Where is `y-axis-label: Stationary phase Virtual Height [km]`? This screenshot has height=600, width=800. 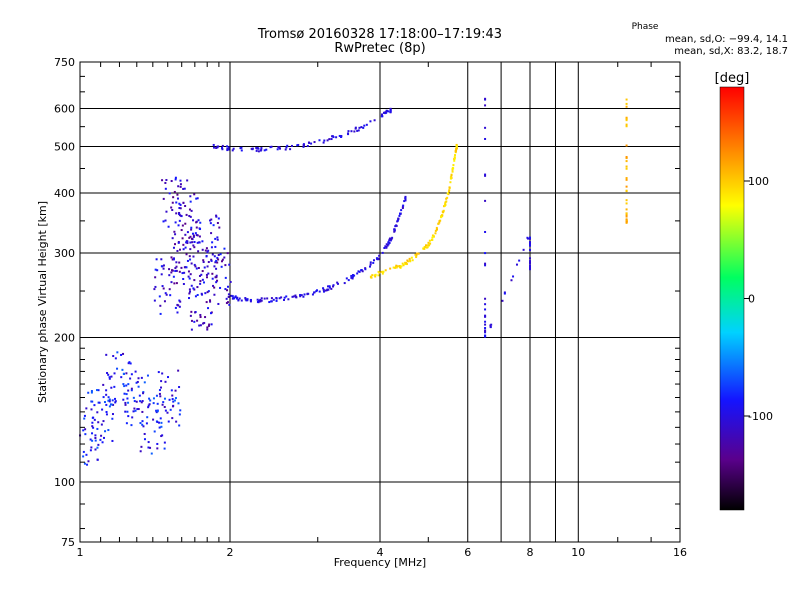 y-axis-label: Stationary phase Virtual Height [km] is located at coordinates (42, 302).